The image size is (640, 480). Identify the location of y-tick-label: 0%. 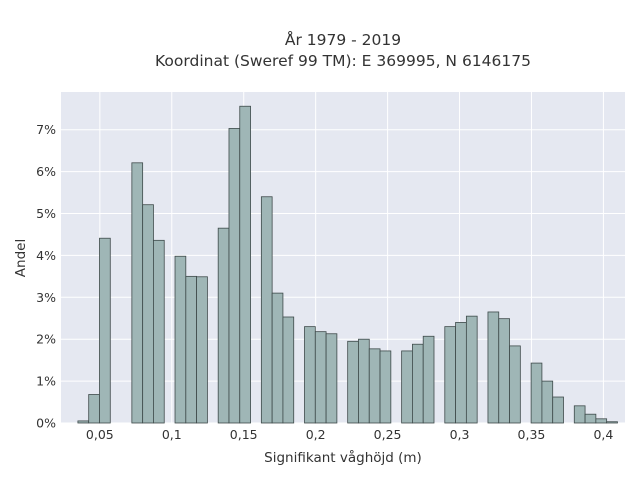
(46, 423).